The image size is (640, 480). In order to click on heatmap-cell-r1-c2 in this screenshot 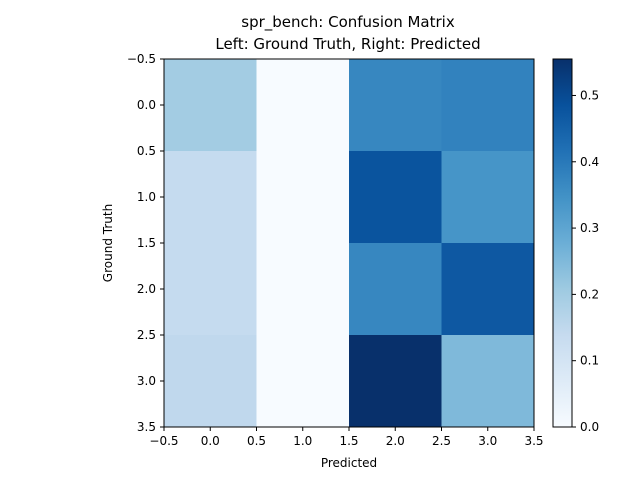, I will do `click(395, 197)`.